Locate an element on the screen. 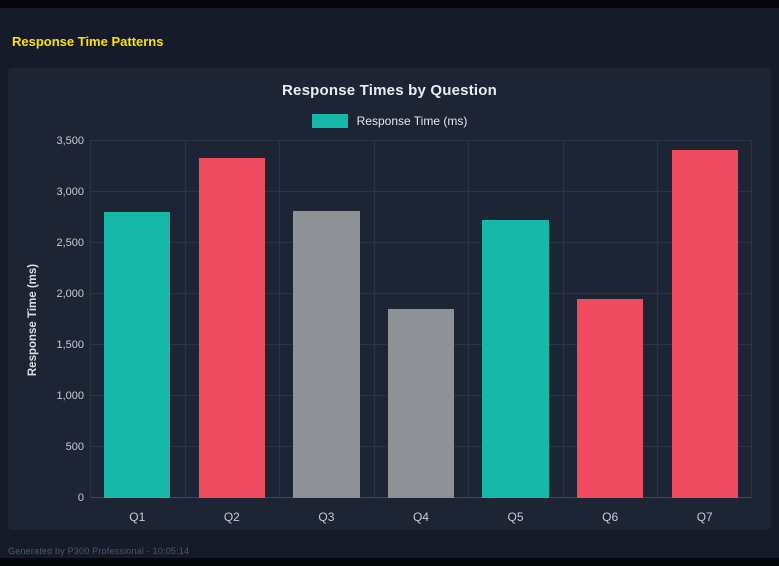 The width and height of the screenshot is (779, 566). x-tick-label: Q5 is located at coordinates (515, 517).